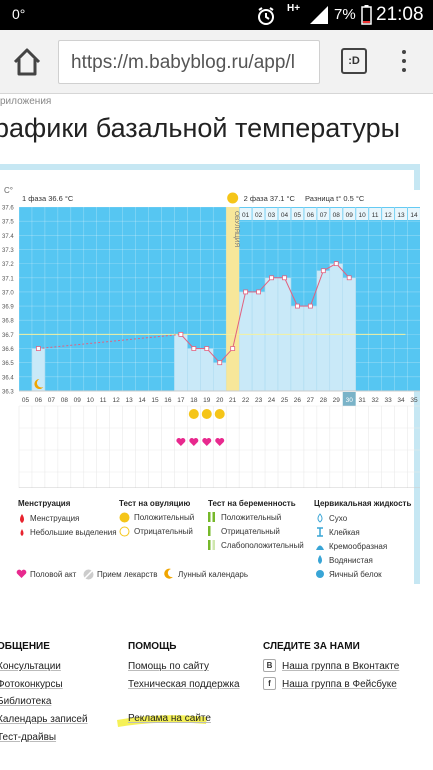 The width and height of the screenshot is (433, 770). I want to click on luteal-day-label: 11, so click(375, 215).